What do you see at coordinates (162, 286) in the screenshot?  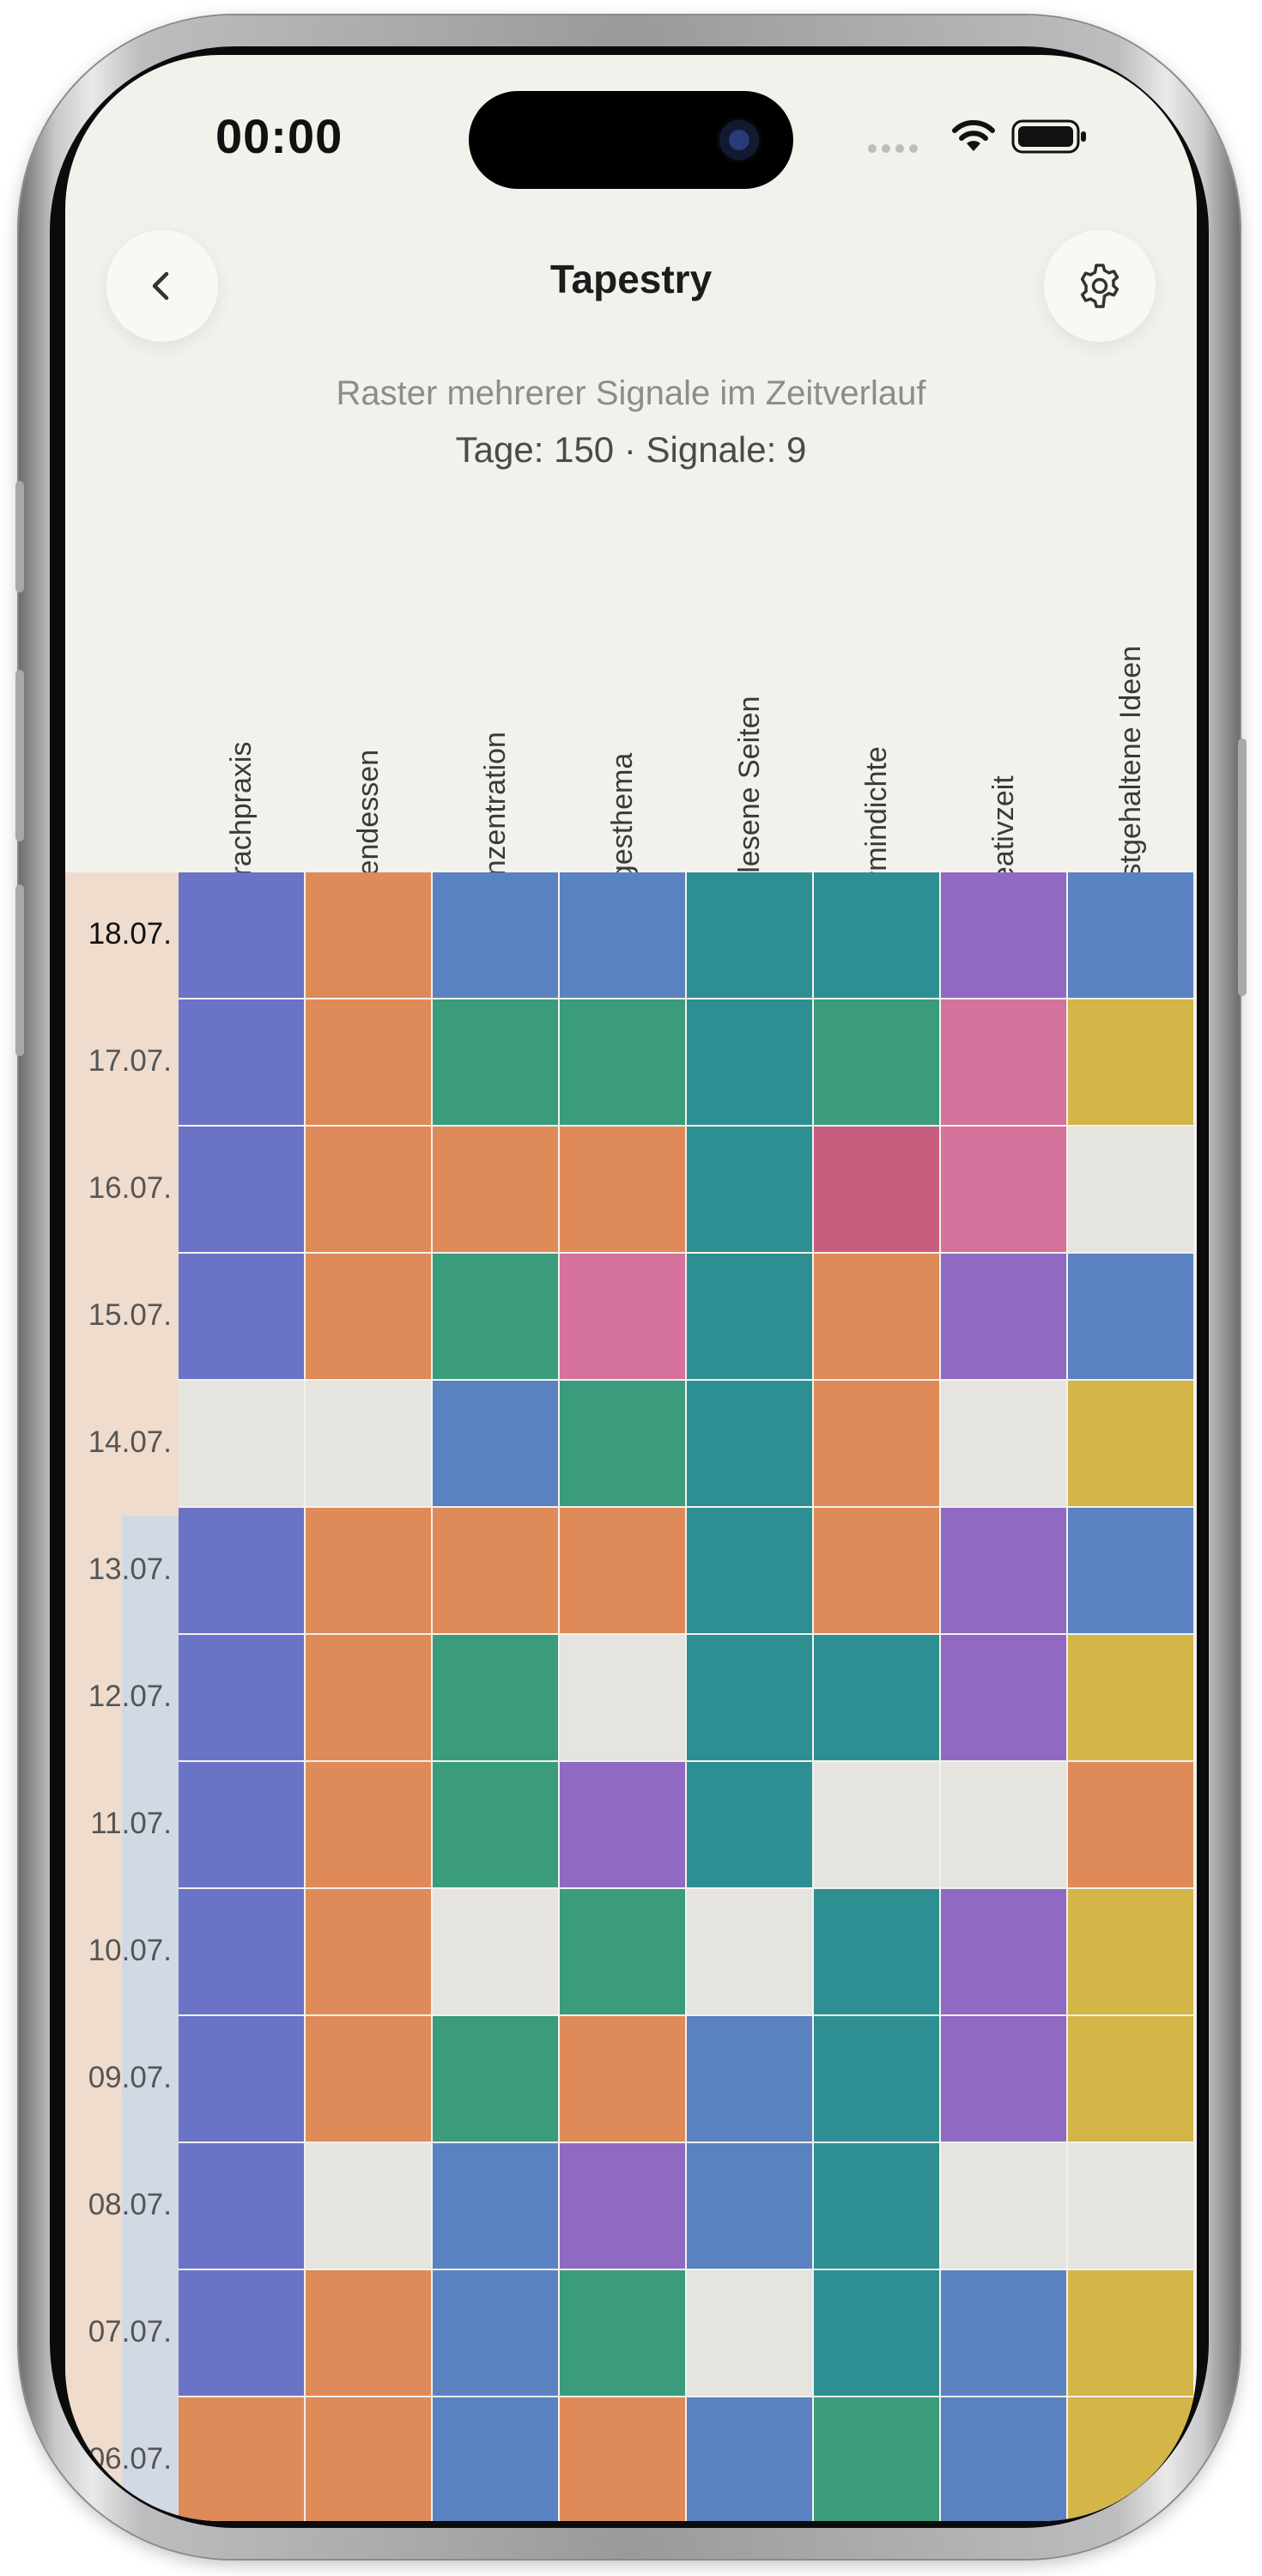 I see `back-button` at bounding box center [162, 286].